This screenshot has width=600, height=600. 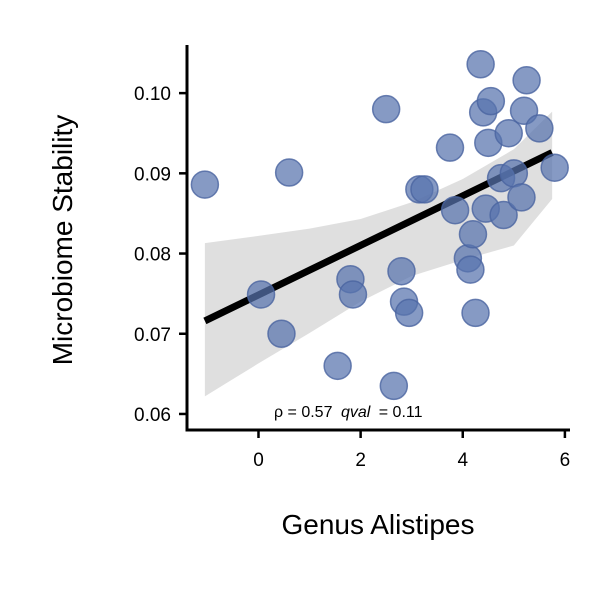 I want to click on x-axis-title: Genus Alistipes, so click(x=378, y=524).